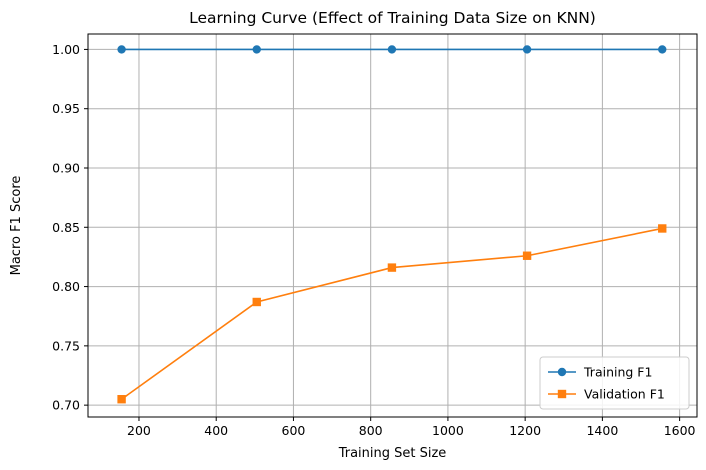  What do you see at coordinates (624, 394) in the screenshot?
I see `legend-validation-f1-label: Validation F1` at bounding box center [624, 394].